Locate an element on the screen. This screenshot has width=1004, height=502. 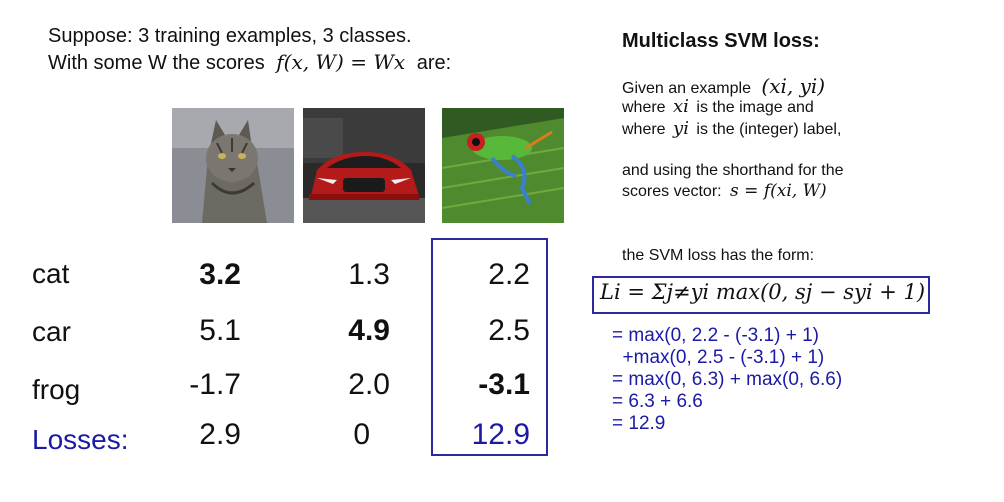
step-line: = 12.9 is located at coordinates (639, 423).